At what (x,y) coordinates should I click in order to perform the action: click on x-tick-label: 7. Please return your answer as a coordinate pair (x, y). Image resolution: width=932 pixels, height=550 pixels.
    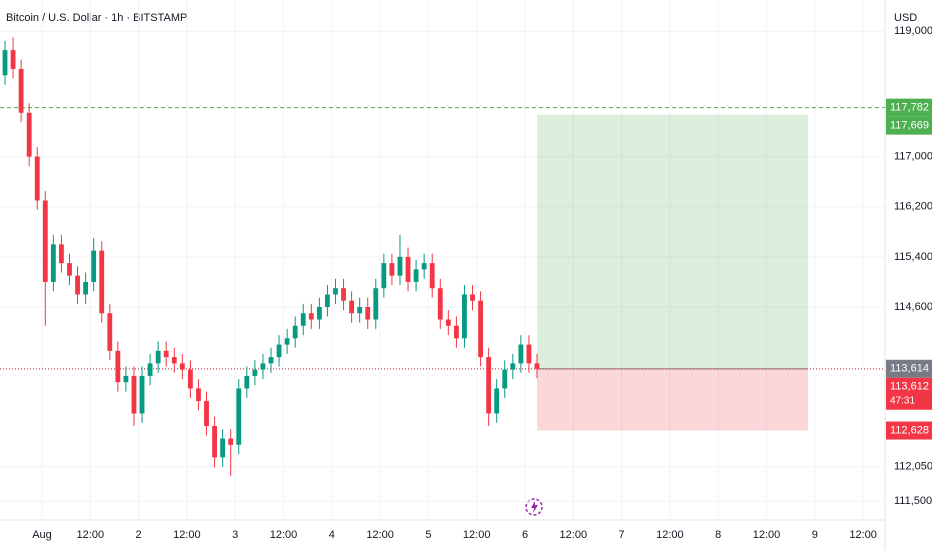
    Looking at the image, I should click on (622, 535).